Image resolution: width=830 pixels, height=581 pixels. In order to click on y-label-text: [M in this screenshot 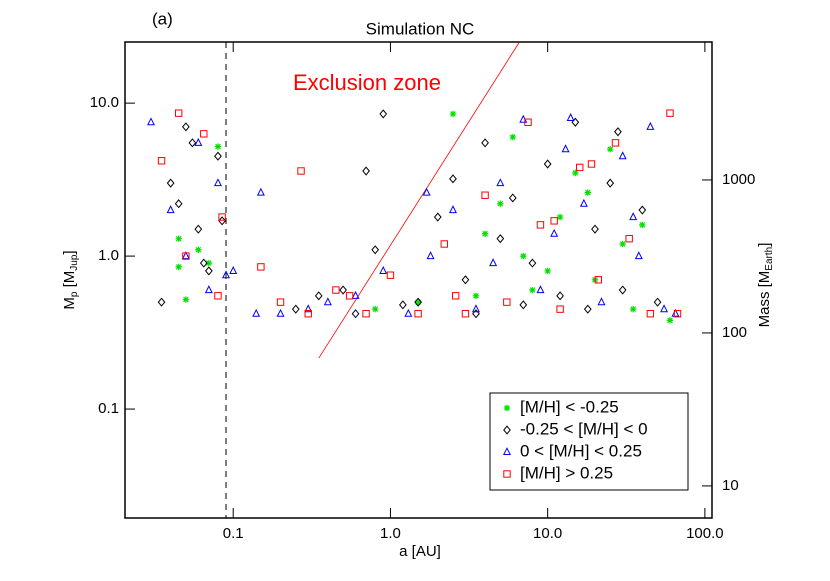, I will do `click(69, 281)`.